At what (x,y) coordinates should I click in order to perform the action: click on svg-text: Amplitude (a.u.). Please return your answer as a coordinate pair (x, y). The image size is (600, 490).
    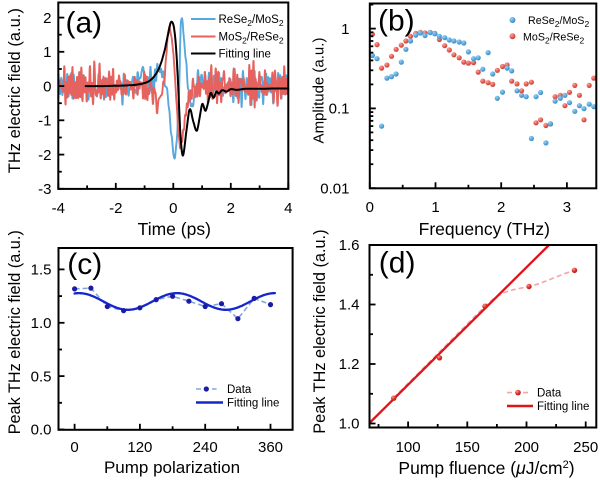
    Looking at the image, I should click on (319, 91).